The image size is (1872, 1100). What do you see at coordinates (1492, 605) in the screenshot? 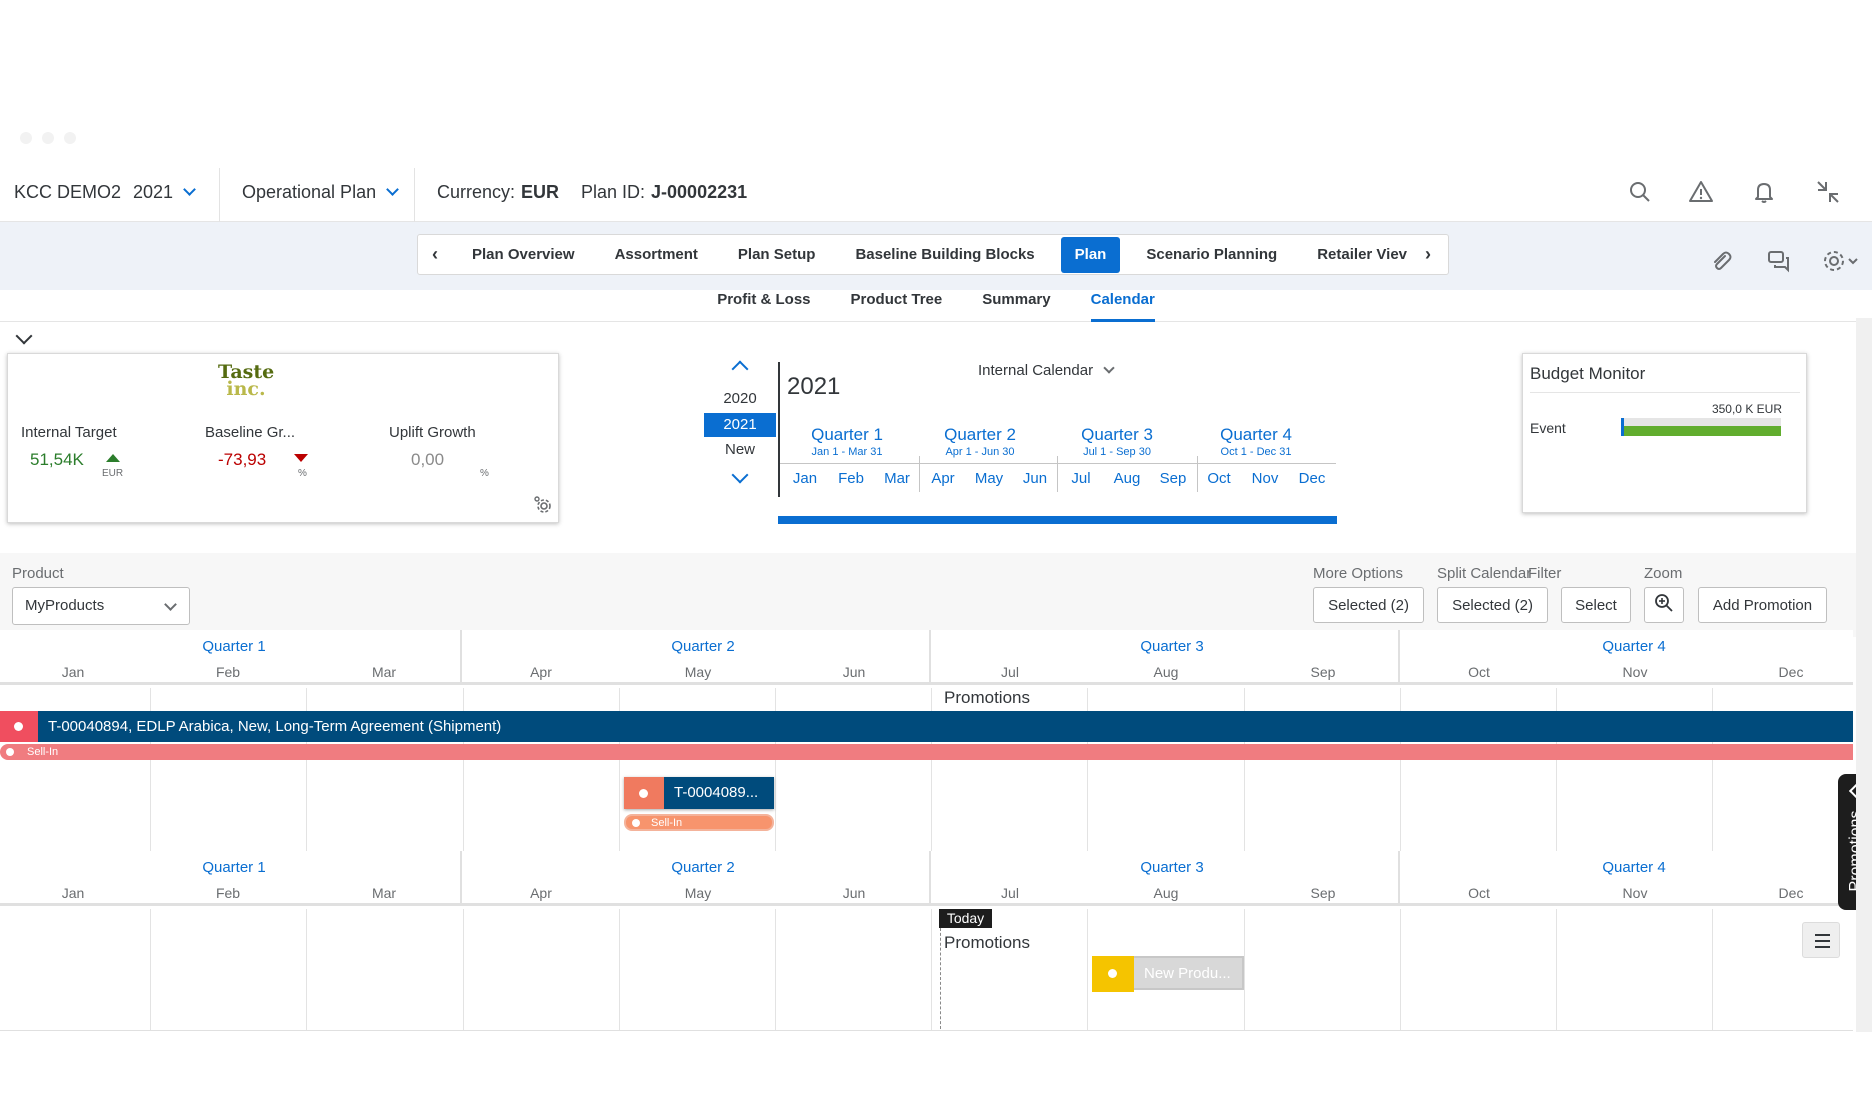
I see `split-calendar-button: Selected (2)` at bounding box center [1492, 605].